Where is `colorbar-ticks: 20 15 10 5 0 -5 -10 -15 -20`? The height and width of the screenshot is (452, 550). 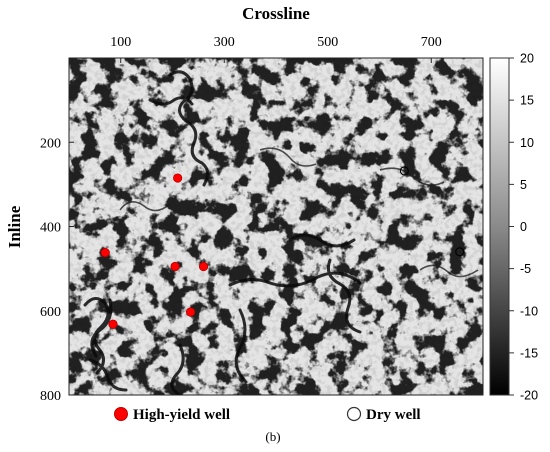 colorbar-ticks: 20 15 10 5 0 -5 -10 -15 -20 is located at coordinates (523, 227).